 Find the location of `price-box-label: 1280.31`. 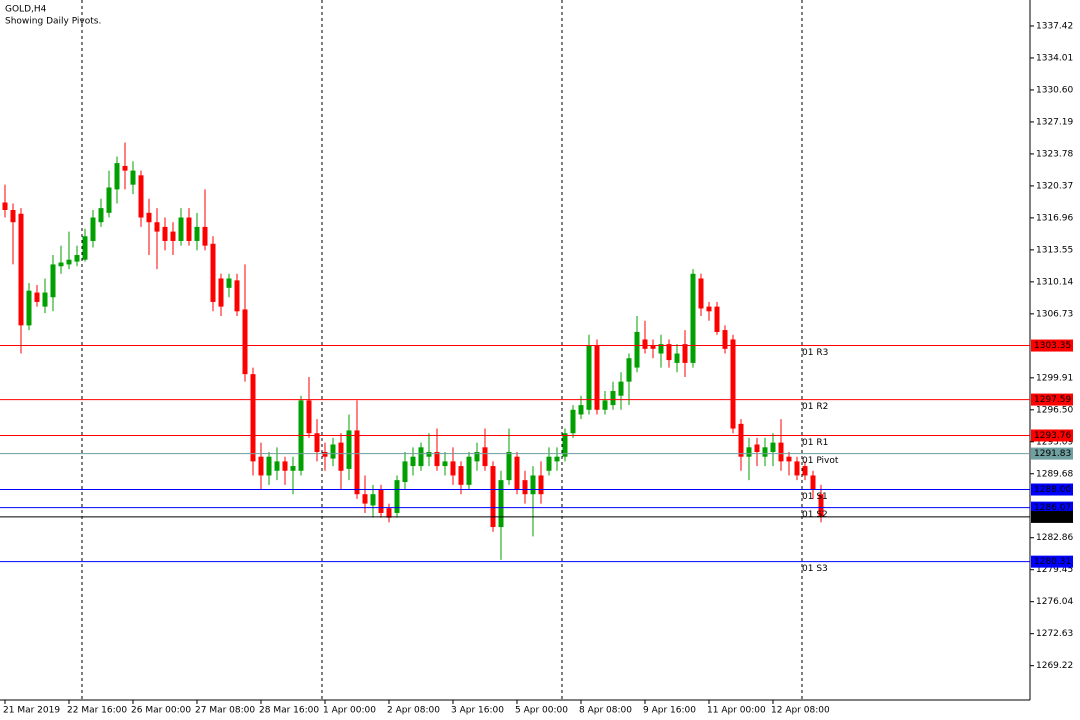

price-box-label: 1280.31 is located at coordinates (1052, 562).